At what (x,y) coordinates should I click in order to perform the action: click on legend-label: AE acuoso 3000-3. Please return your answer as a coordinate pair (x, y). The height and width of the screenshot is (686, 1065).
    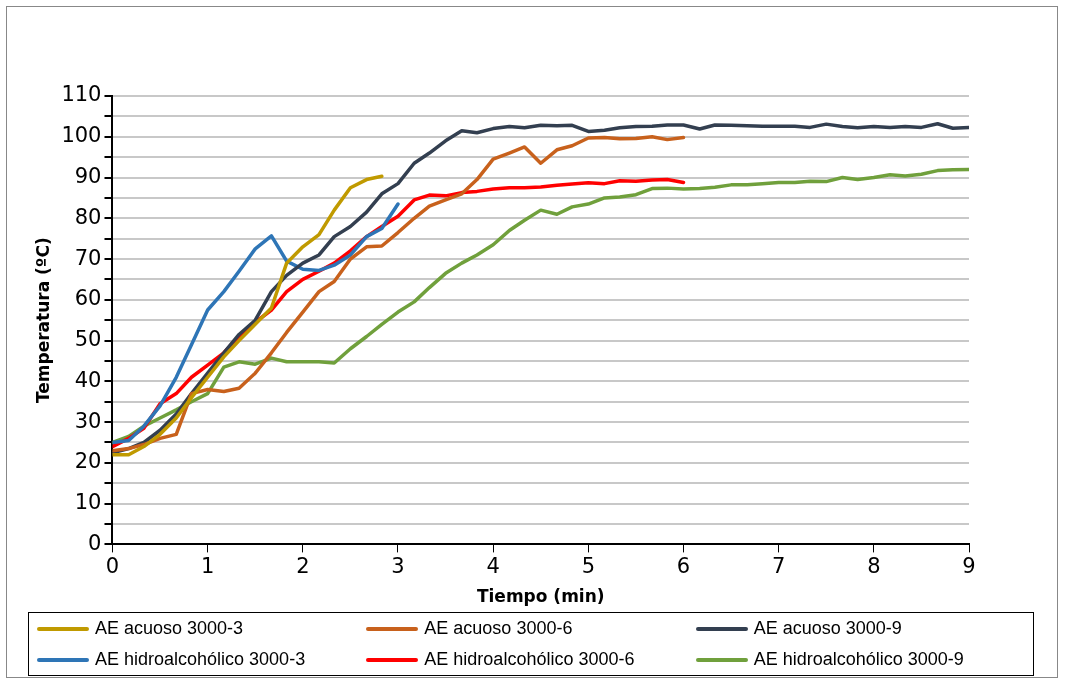
    Looking at the image, I should click on (169, 628).